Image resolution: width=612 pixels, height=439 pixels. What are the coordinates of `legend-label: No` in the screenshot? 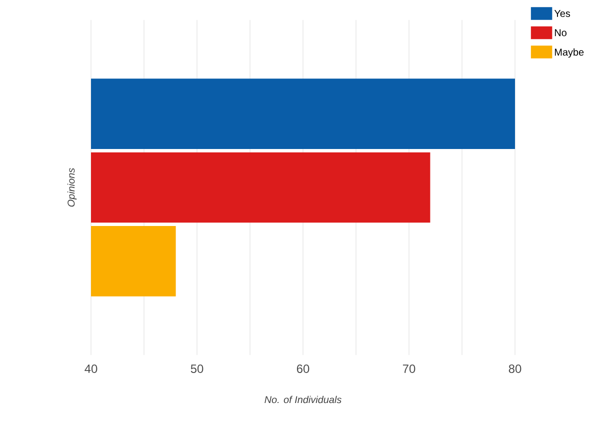 It's located at (560, 32).